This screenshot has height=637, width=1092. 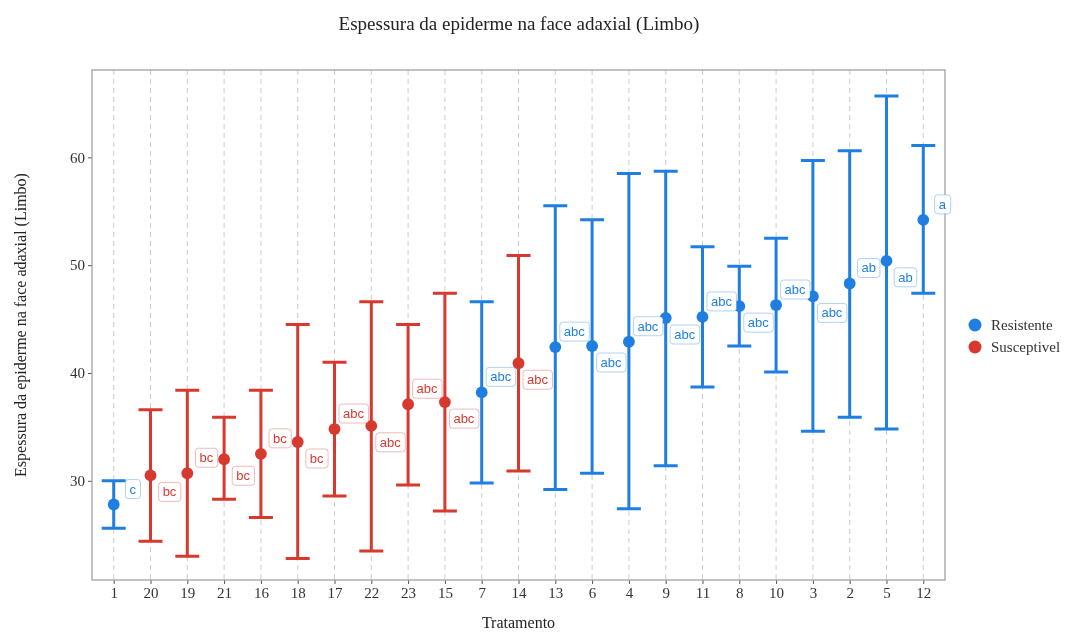 What do you see at coordinates (261, 592) in the screenshot?
I see `x-tick-label: 16` at bounding box center [261, 592].